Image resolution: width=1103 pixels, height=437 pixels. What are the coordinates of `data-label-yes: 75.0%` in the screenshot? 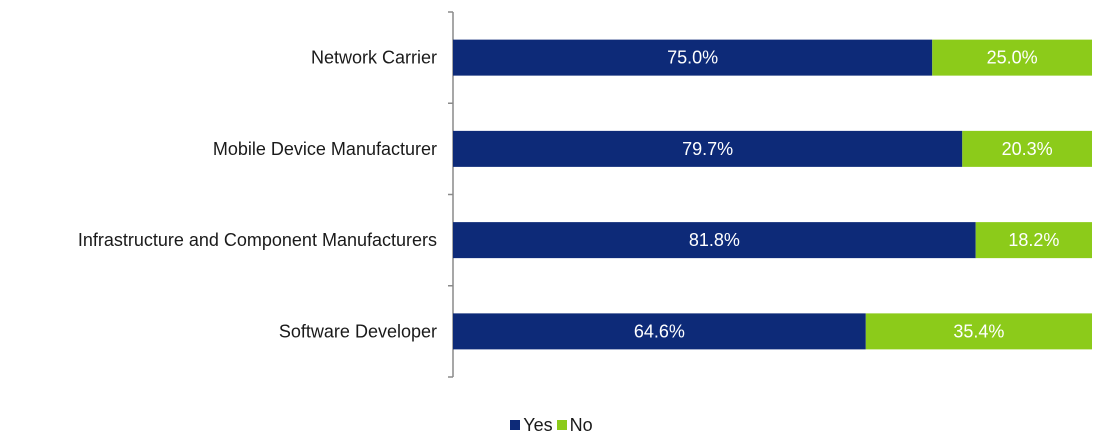 It's located at (692, 58).